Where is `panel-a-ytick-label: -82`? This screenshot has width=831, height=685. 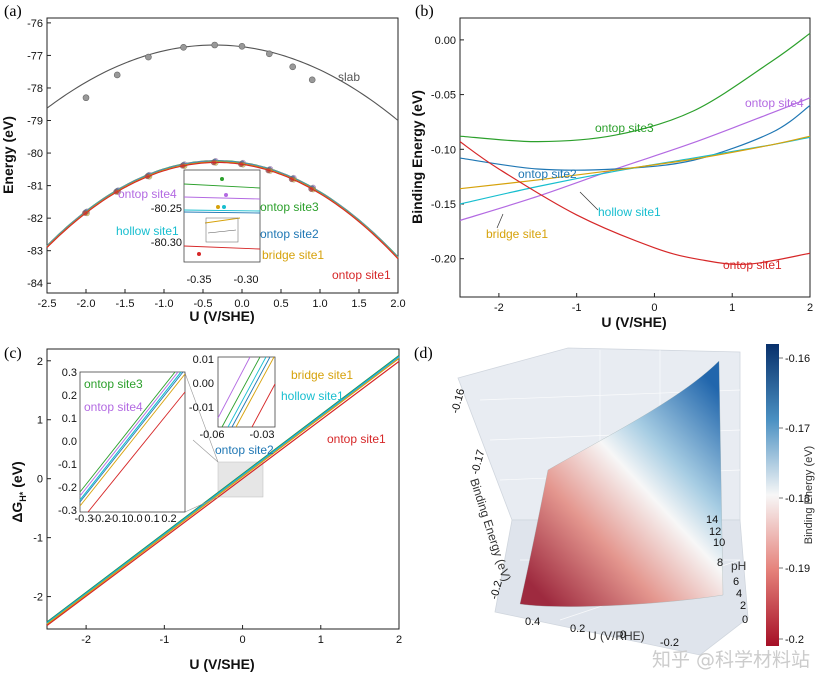 panel-a-ytick-label: -82 is located at coordinates (35, 219).